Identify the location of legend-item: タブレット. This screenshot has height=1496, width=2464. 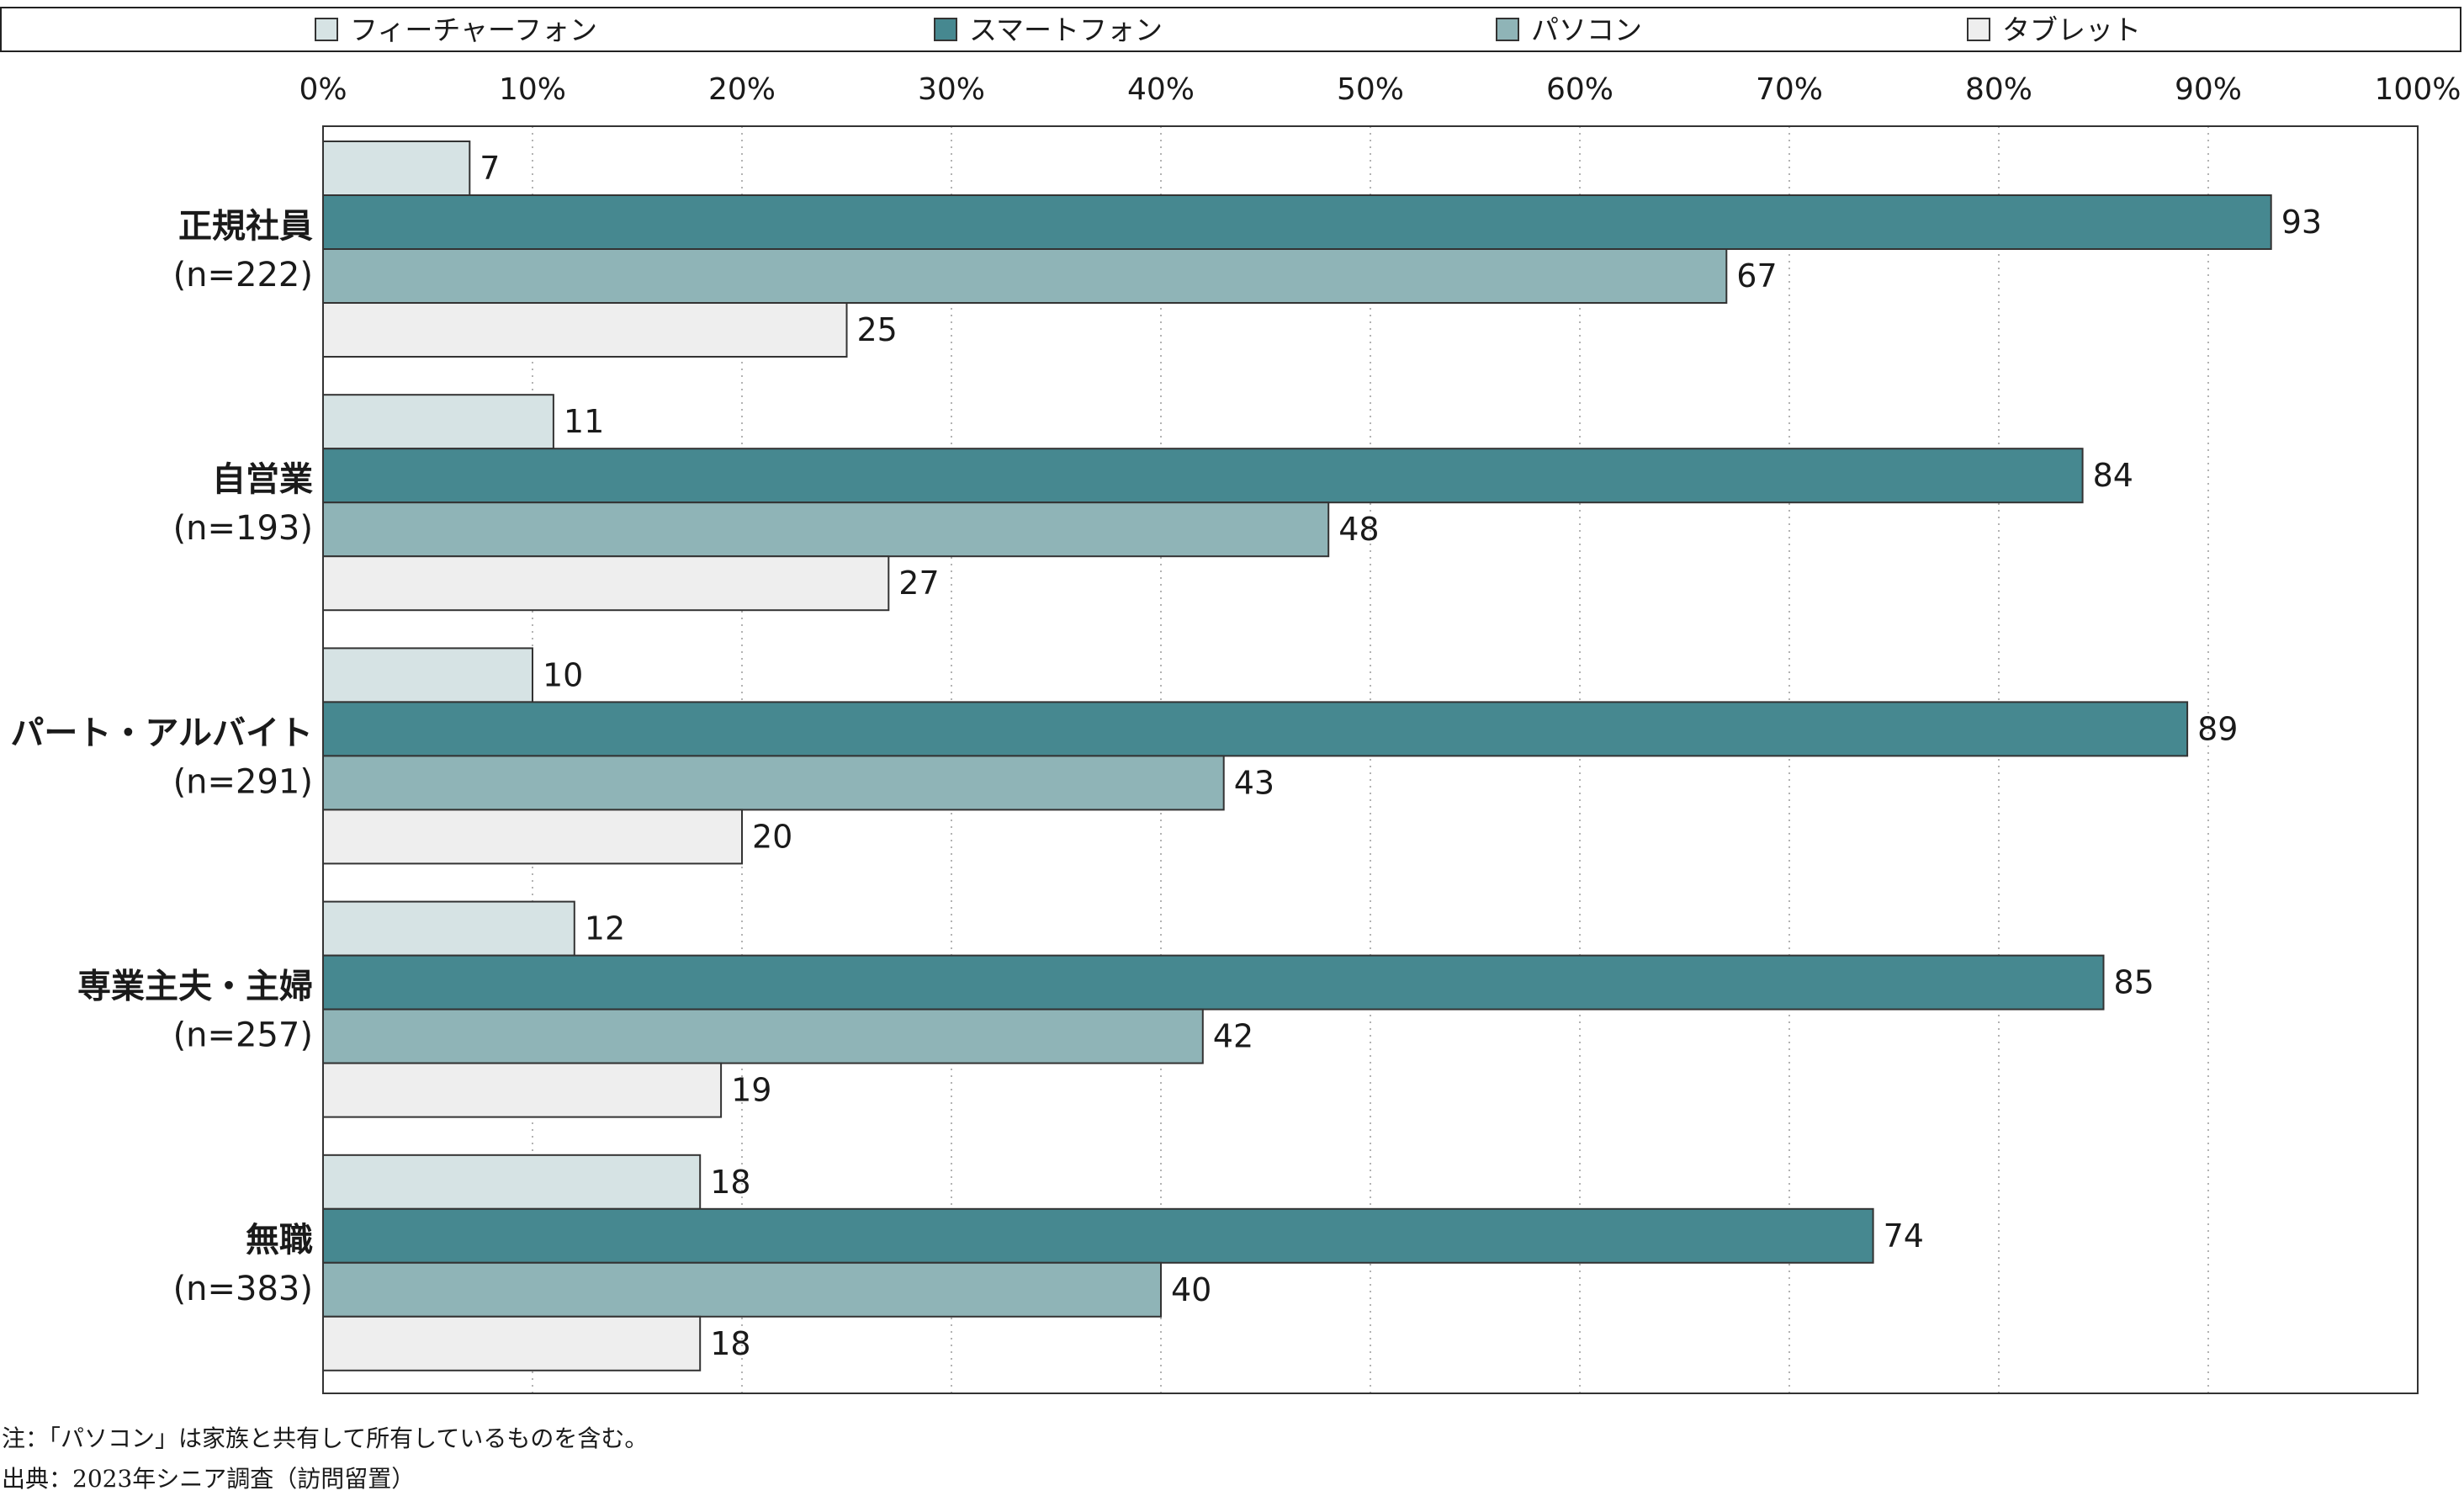
(2054, 29).